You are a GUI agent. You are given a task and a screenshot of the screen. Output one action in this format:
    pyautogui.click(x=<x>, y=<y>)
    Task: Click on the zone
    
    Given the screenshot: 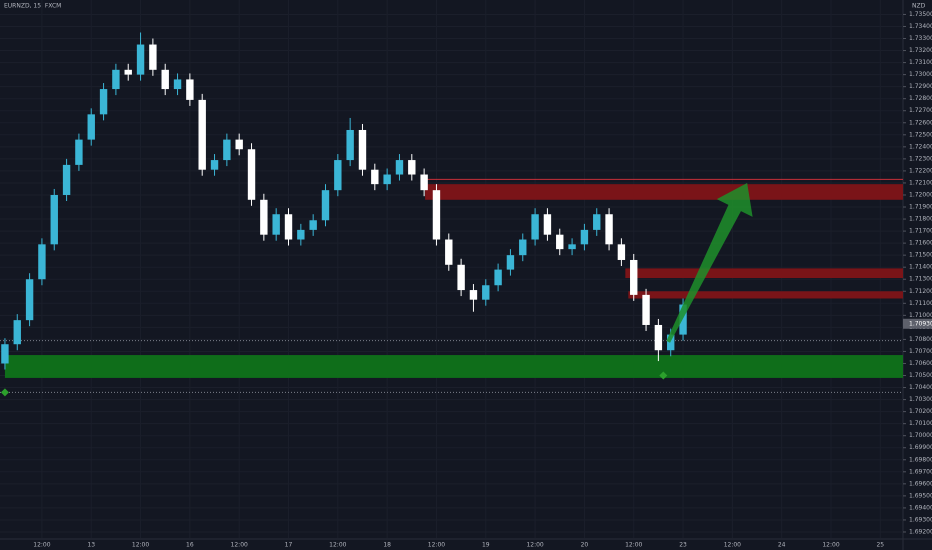 What is the action you would take?
    pyautogui.click(x=664, y=192)
    